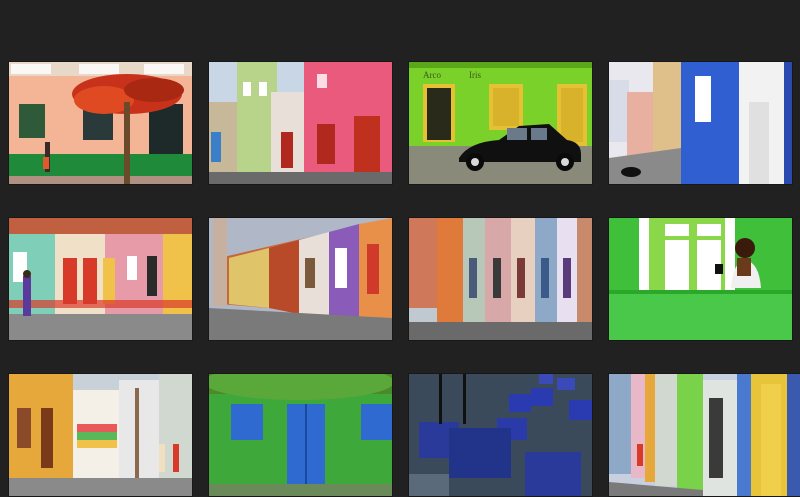 This screenshot has height=497, width=800. I want to click on photo-7-image, so click(500, 279).